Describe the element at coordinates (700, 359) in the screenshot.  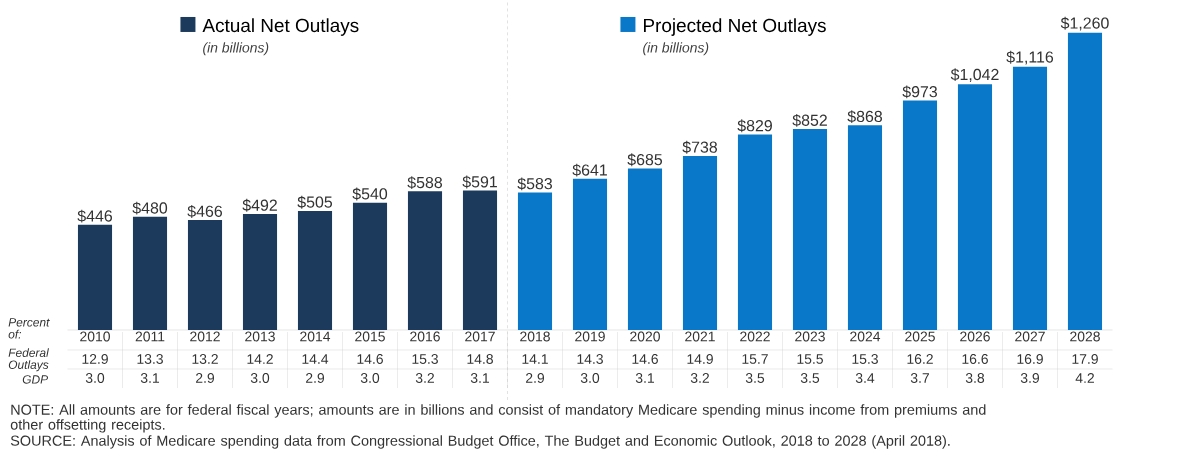
I see `text: 14.9` at that location.